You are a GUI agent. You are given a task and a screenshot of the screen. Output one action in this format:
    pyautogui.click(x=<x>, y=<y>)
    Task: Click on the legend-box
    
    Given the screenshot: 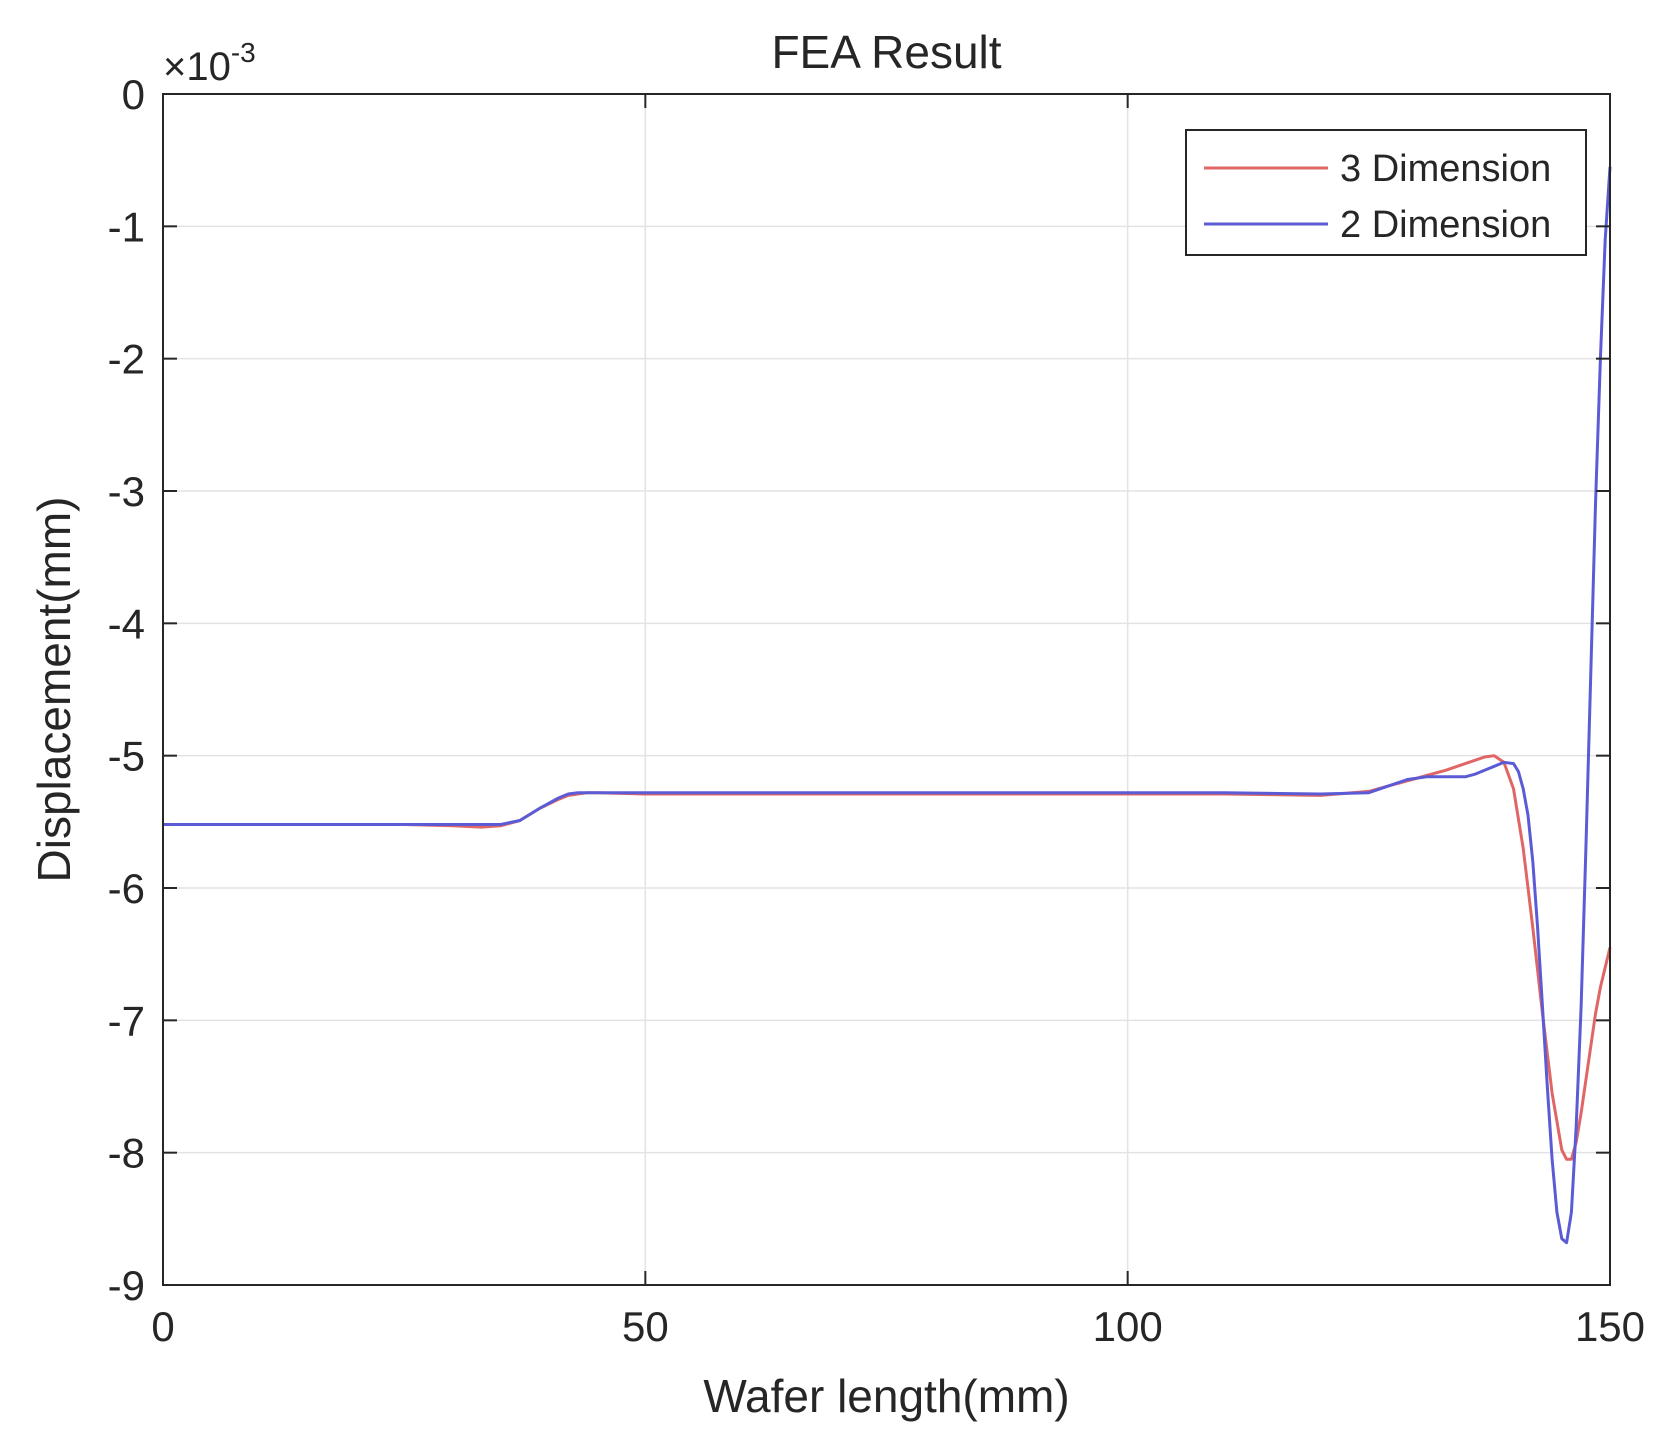 What is the action you would take?
    pyautogui.click(x=1386, y=192)
    